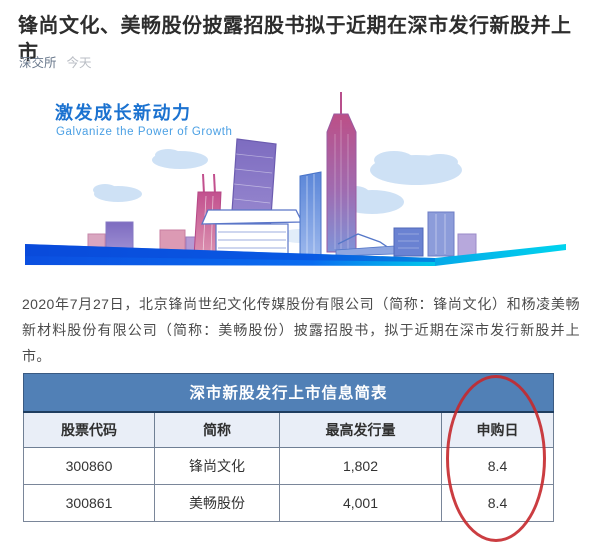  I want to click on cell-short-name: 锋尚文化, so click(217, 466).